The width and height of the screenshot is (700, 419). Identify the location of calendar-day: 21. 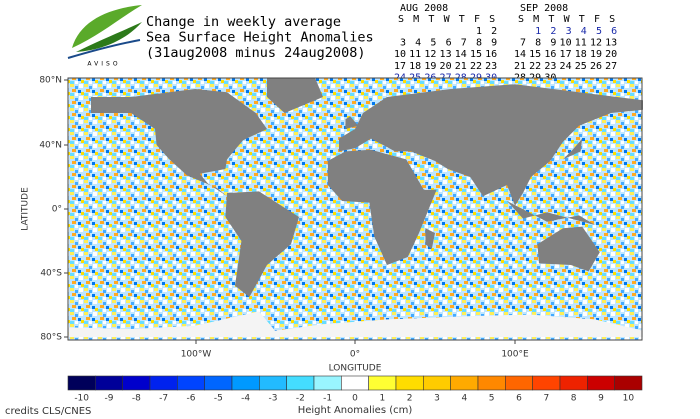
(461, 66).